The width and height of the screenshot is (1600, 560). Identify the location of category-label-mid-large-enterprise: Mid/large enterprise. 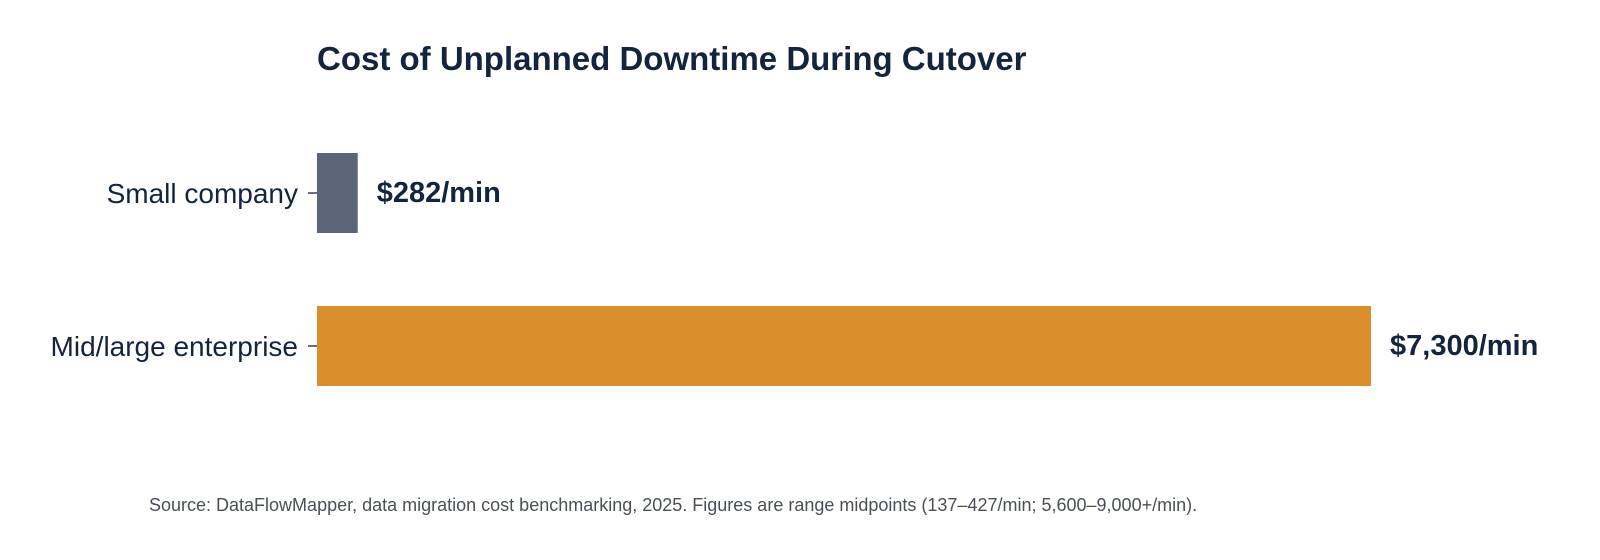
(174, 346).